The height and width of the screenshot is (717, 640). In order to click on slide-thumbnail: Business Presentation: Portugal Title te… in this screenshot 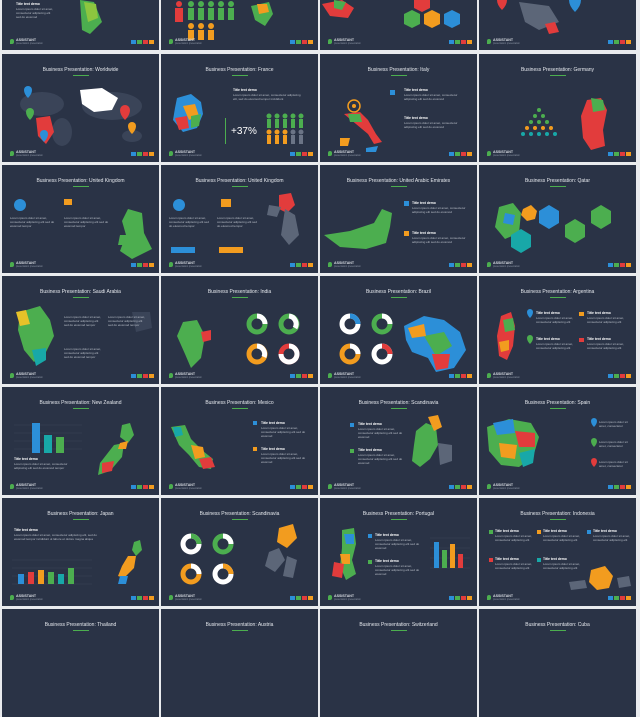, I will do `click(398, 552)`.